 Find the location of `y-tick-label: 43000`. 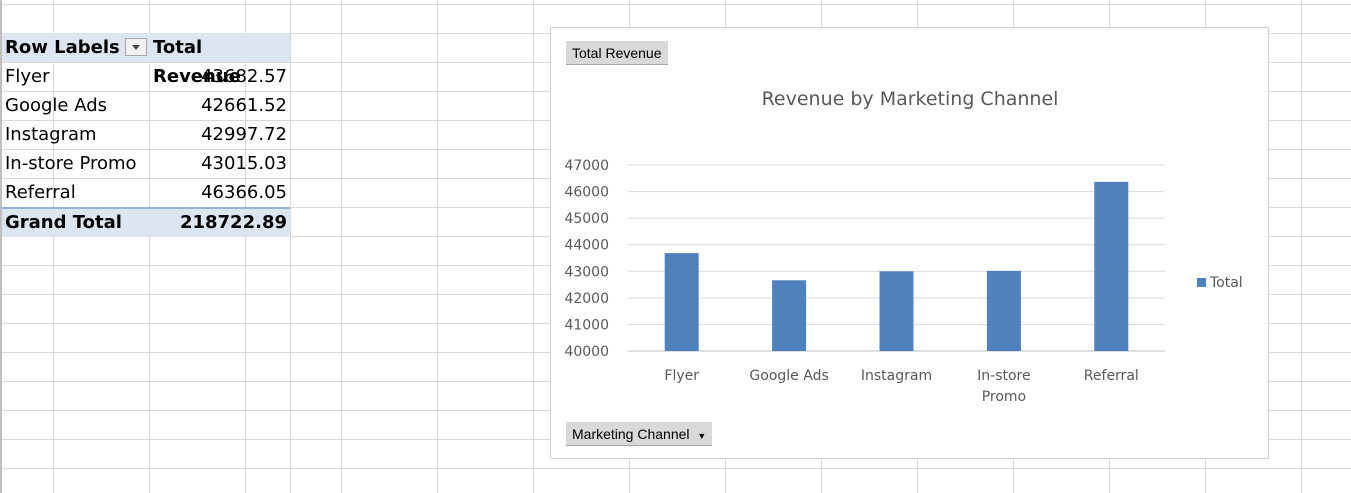

y-tick-label: 43000 is located at coordinates (586, 272).